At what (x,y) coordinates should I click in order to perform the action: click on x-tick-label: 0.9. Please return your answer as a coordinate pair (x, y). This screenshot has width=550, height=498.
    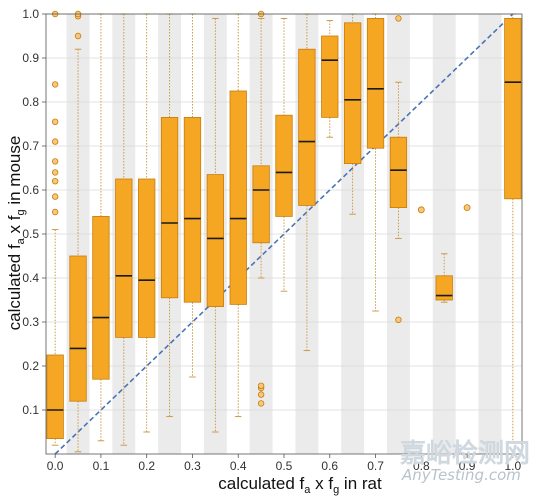
    Looking at the image, I should click on (467, 466).